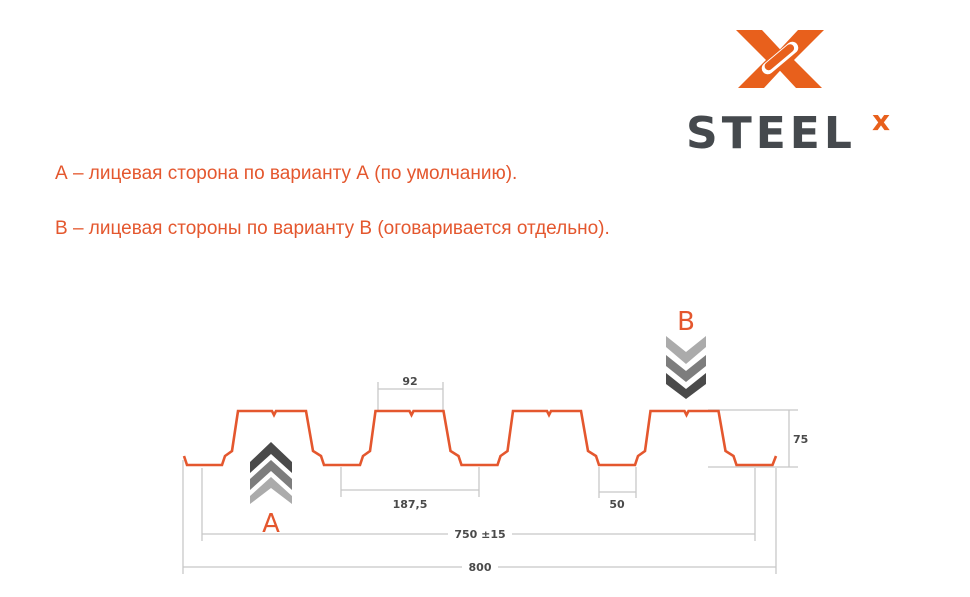  Describe the element at coordinates (410, 504) in the screenshot. I see `dim-pitch: 187,5` at that location.